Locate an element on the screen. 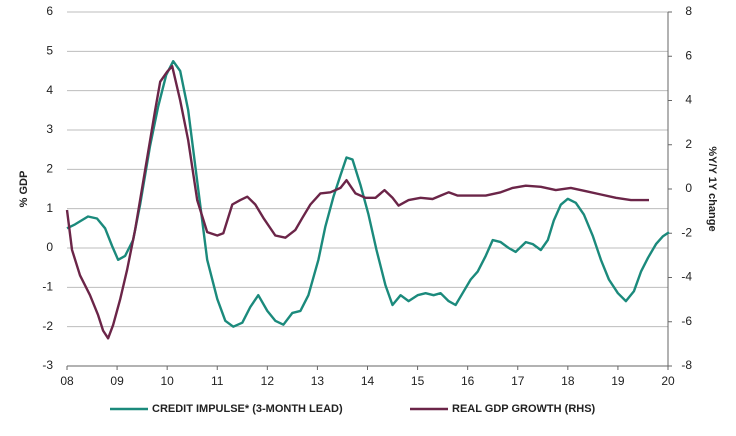 The height and width of the screenshot is (436, 736). y-tick-label: -2 is located at coordinates (47, 326).